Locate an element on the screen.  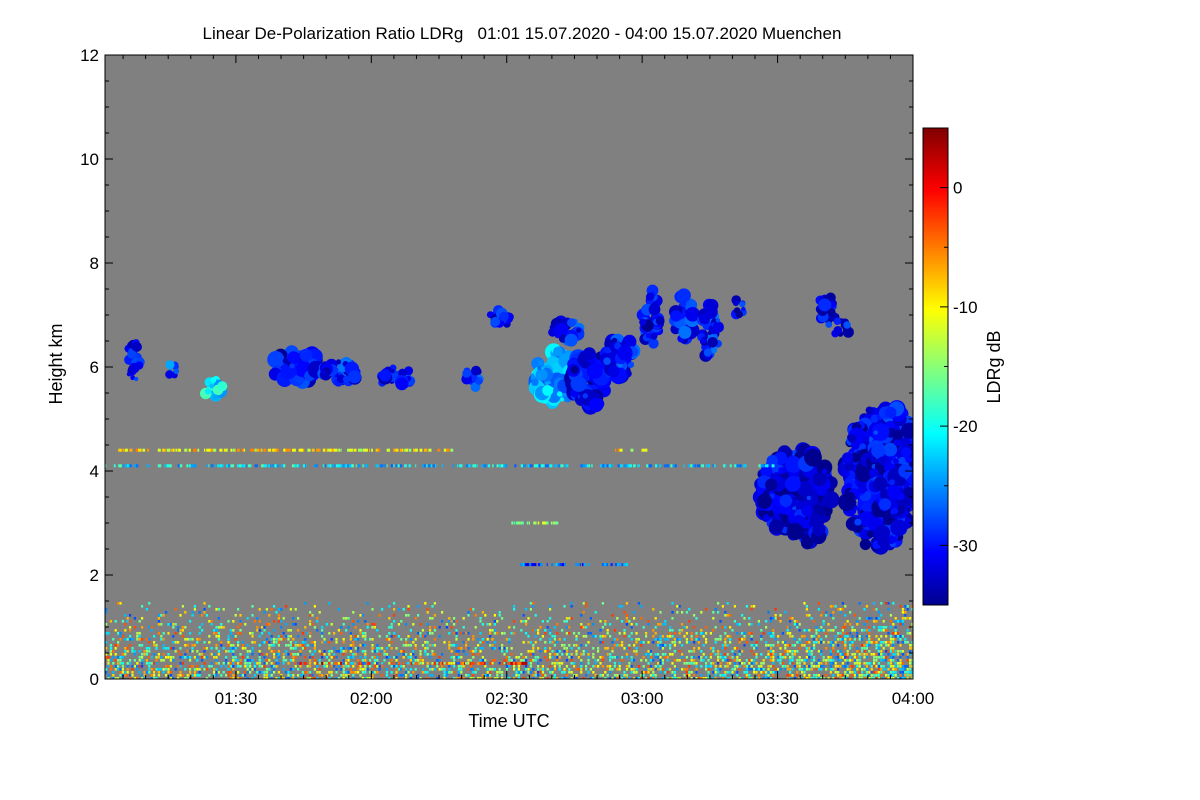
x-tick-label: 04:00 is located at coordinates (913, 698).